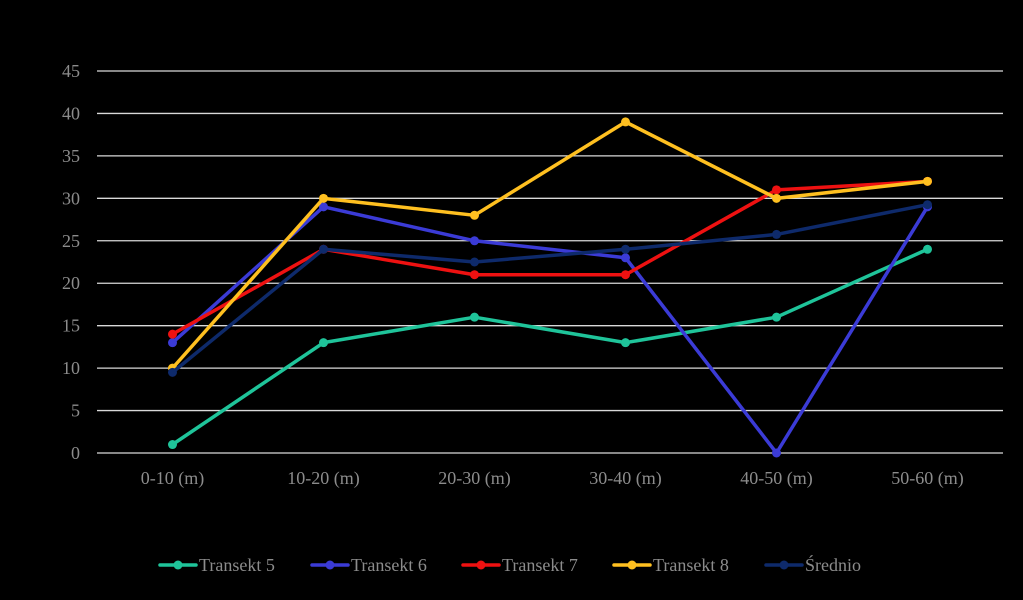 The width and height of the screenshot is (1023, 600). What do you see at coordinates (71, 113) in the screenshot?
I see `y-tick-label: 40` at bounding box center [71, 113].